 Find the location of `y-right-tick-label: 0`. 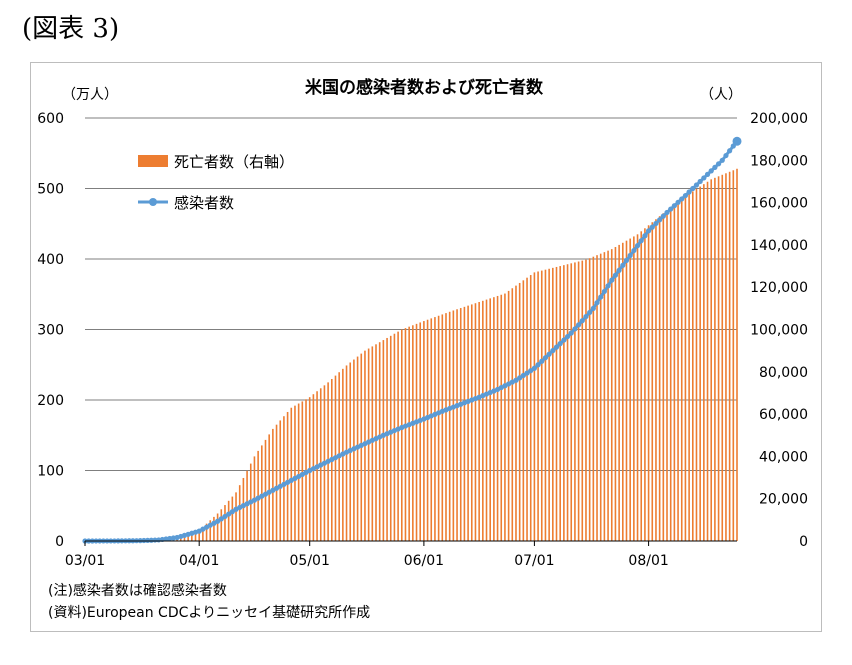

y-right-tick-label: 0 is located at coordinates (803, 542).